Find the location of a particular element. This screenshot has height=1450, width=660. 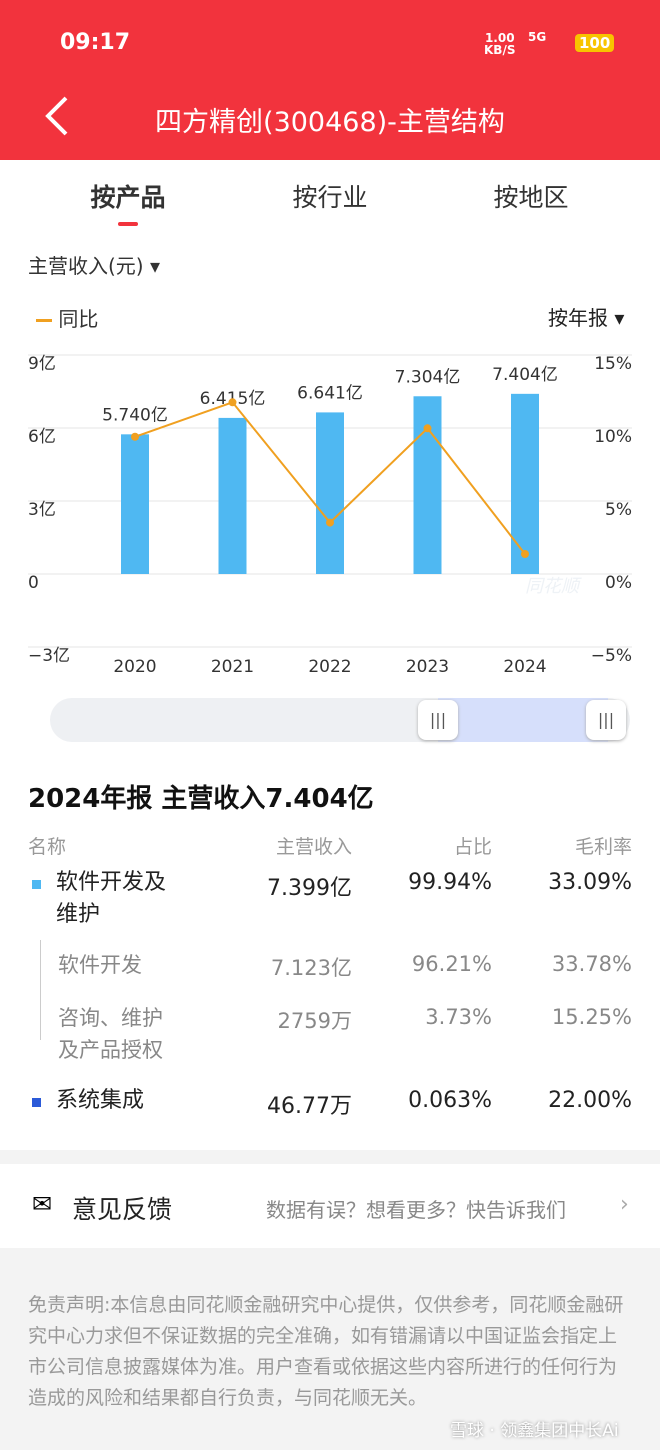

back-button is located at coordinates (55, 117).